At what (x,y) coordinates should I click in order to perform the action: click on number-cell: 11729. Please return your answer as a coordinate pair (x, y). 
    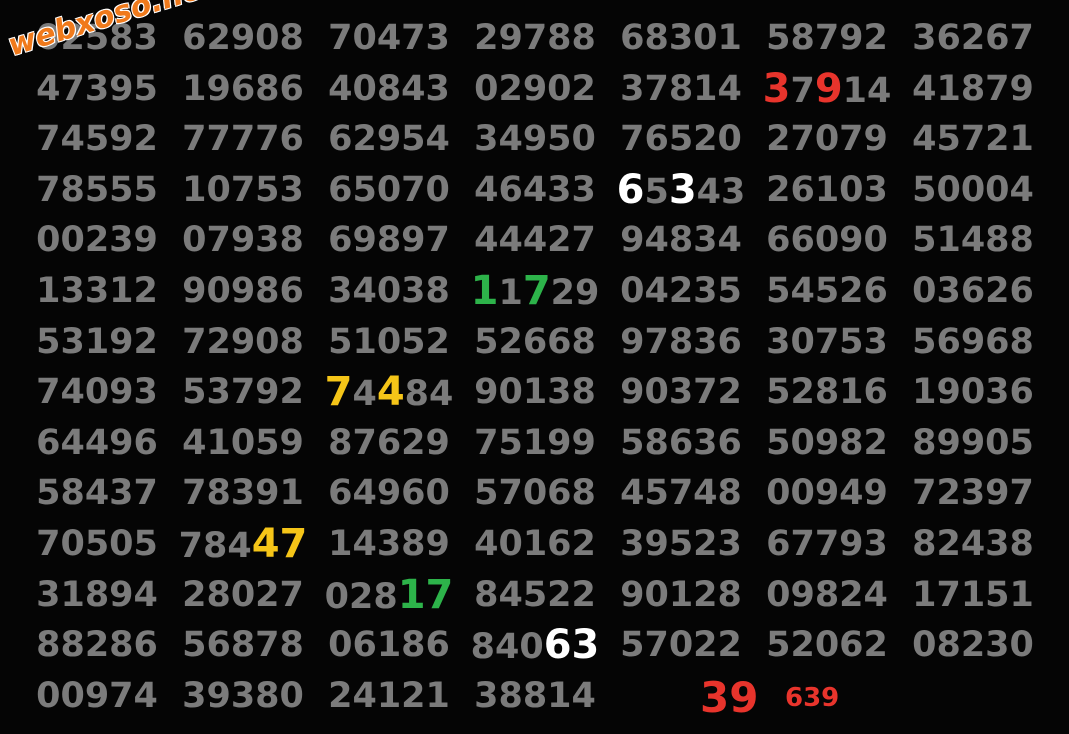
    Looking at the image, I should click on (535, 291).